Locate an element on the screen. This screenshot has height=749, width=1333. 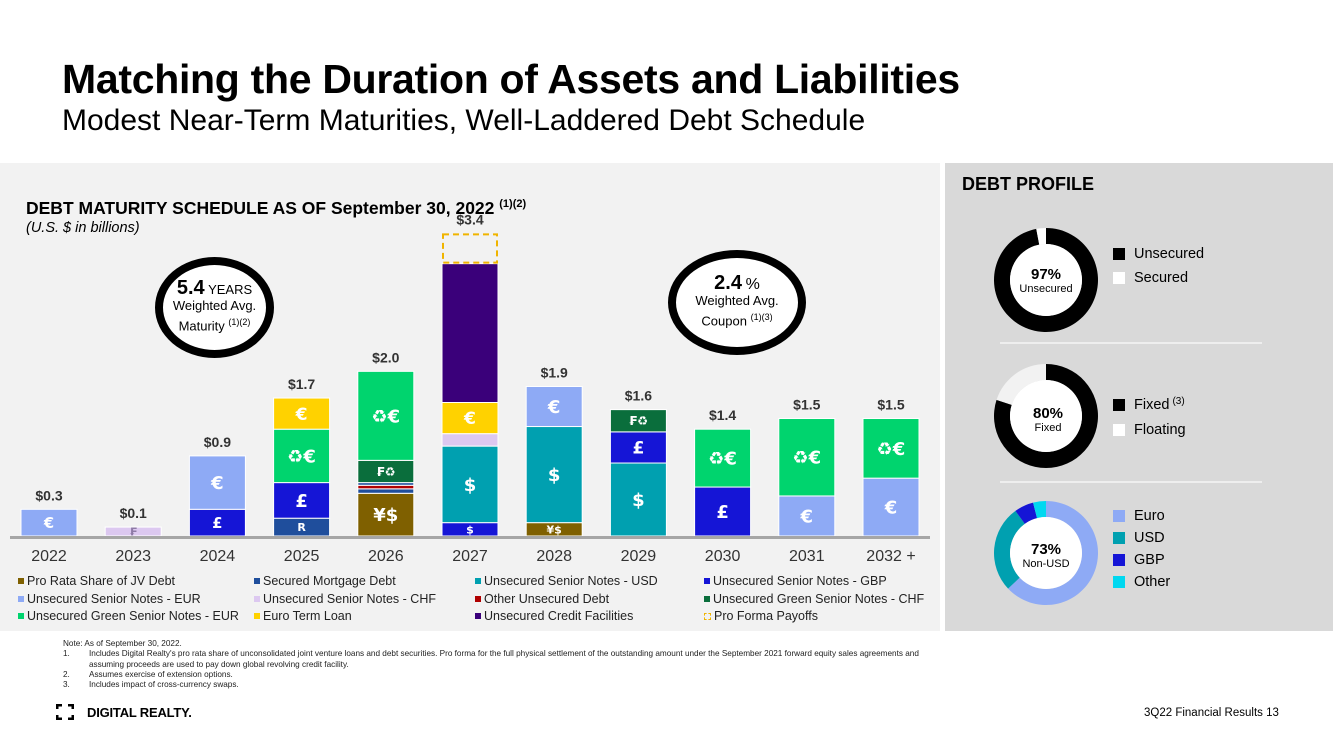
coupon-unit: % is located at coordinates (752, 285).